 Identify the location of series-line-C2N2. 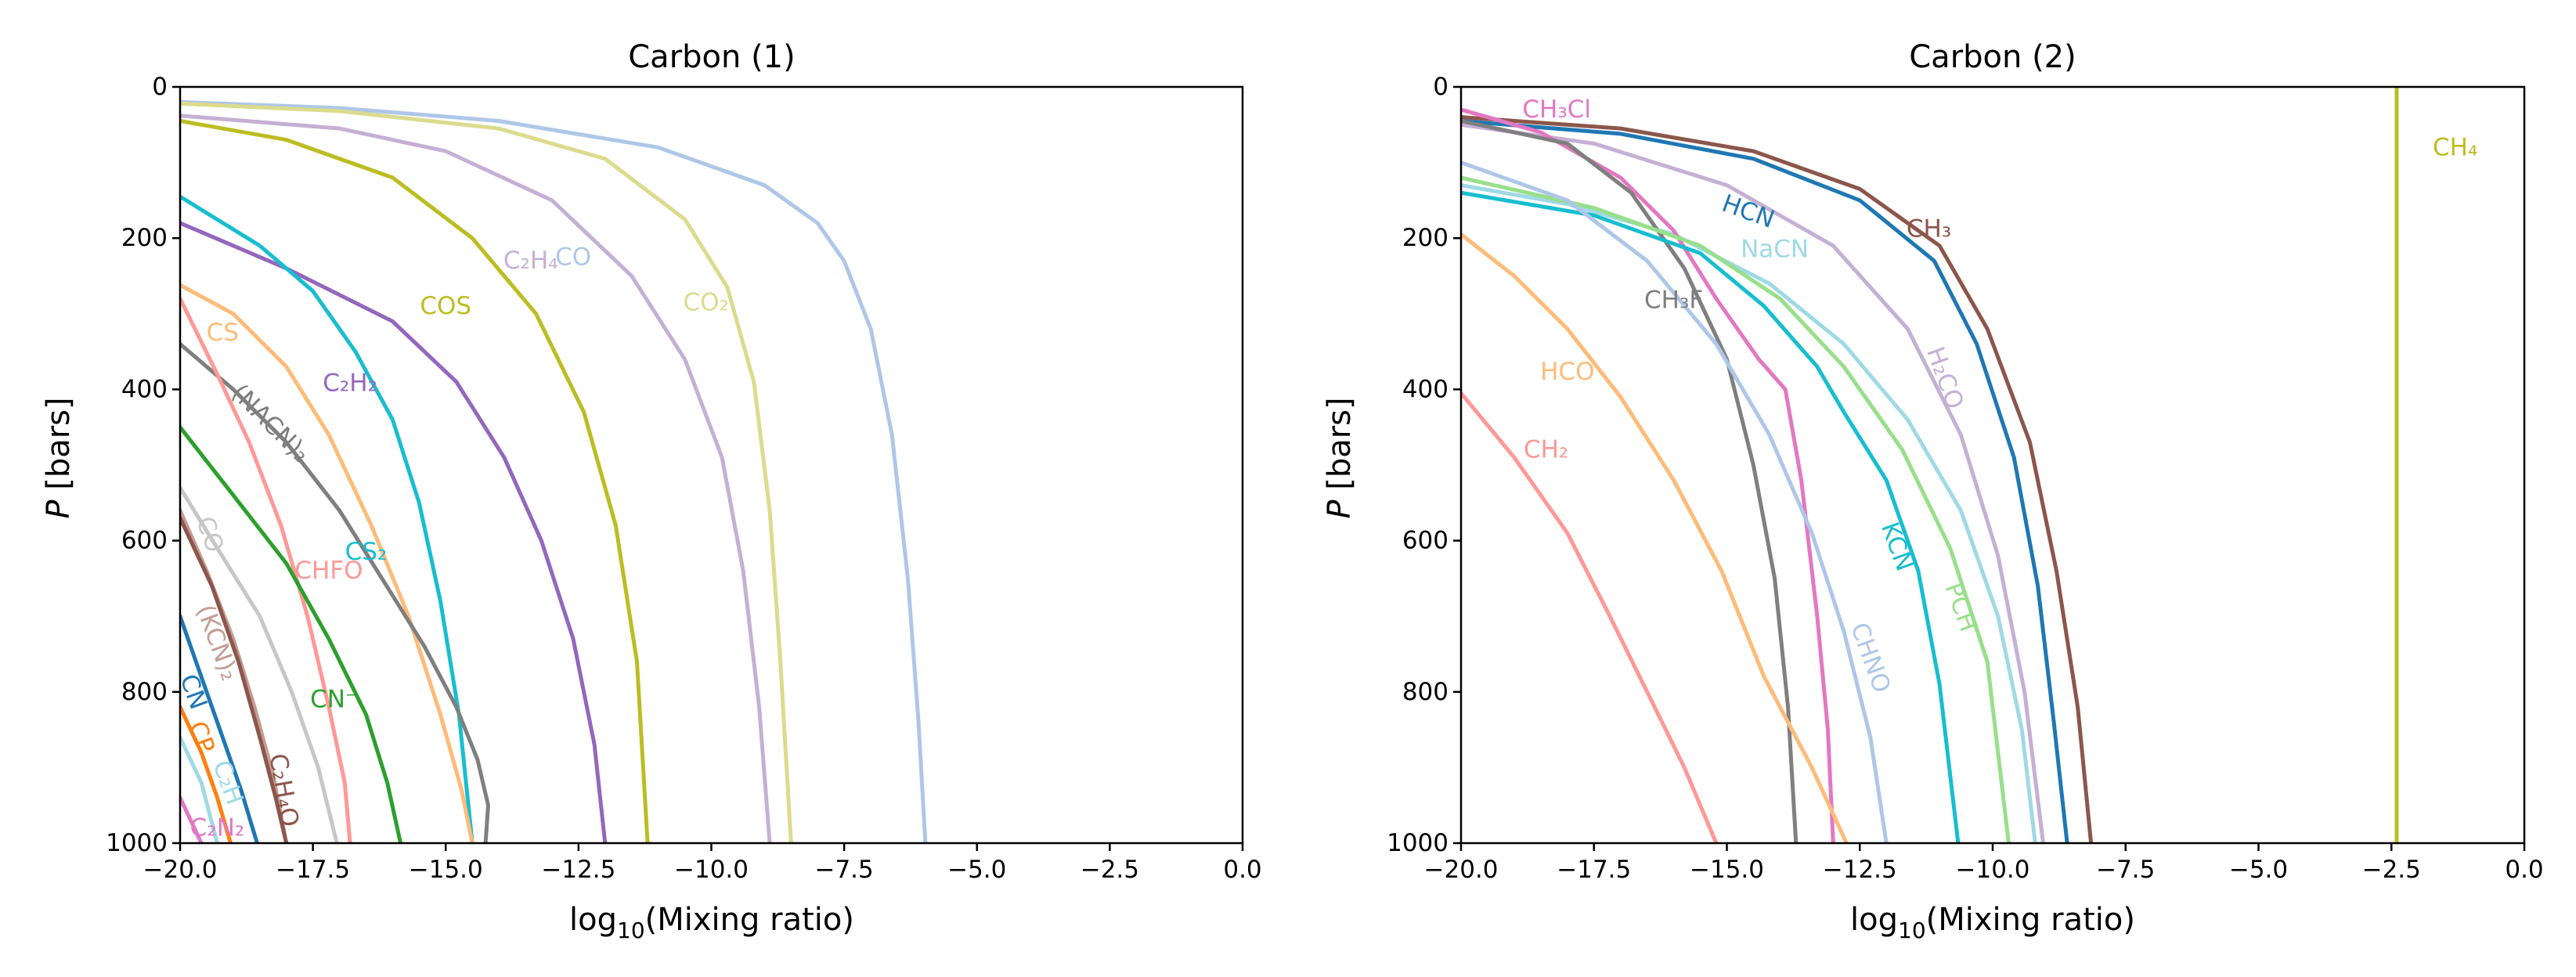
(192, 819).